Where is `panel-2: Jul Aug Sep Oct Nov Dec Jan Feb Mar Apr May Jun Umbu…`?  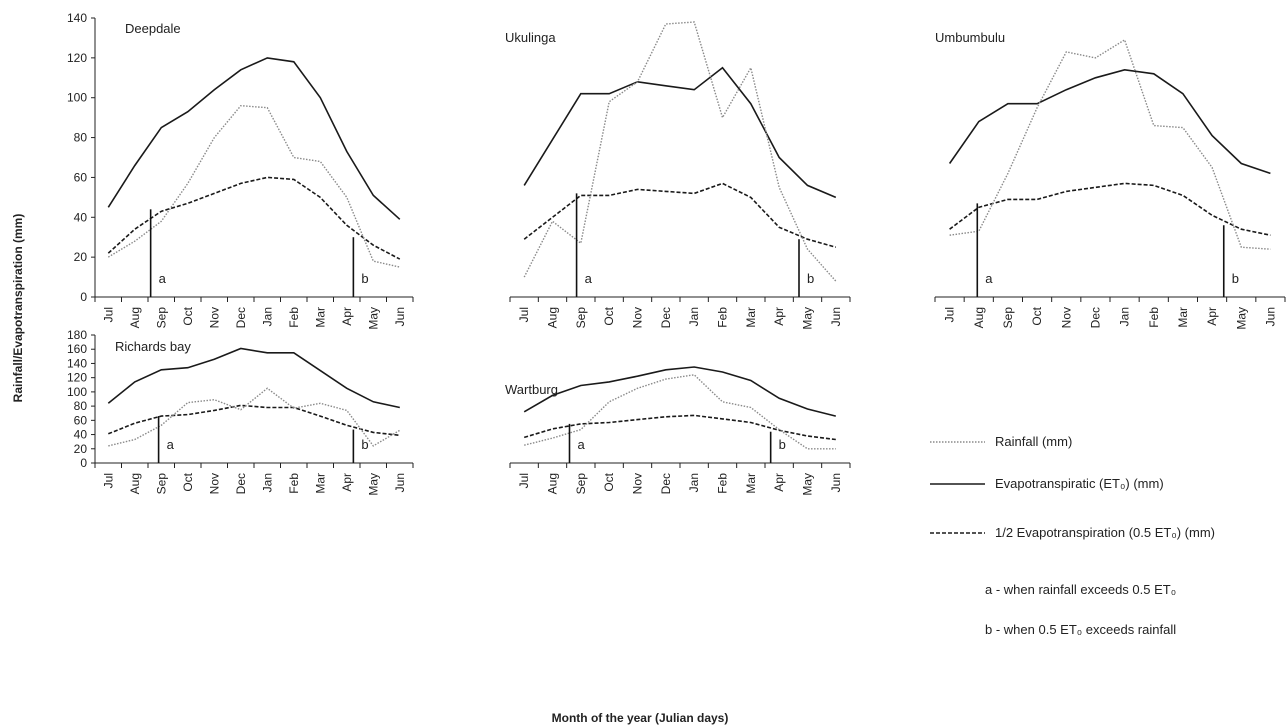
panel-2: Jul Aug Sep Oct Nov Dec Jan Feb Mar Apr May Jun Umbu… is located at coordinates (1110, 180).